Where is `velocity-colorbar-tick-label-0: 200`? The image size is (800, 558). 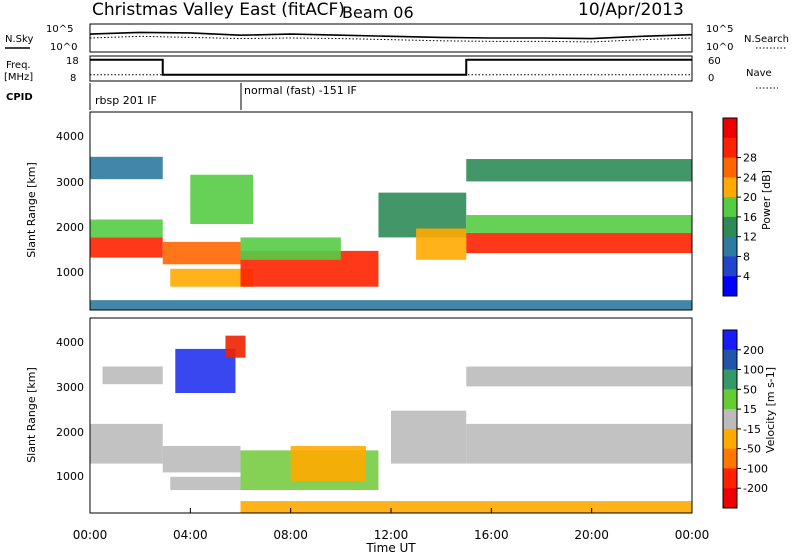 velocity-colorbar-tick-label-0: 200 is located at coordinates (753, 350).